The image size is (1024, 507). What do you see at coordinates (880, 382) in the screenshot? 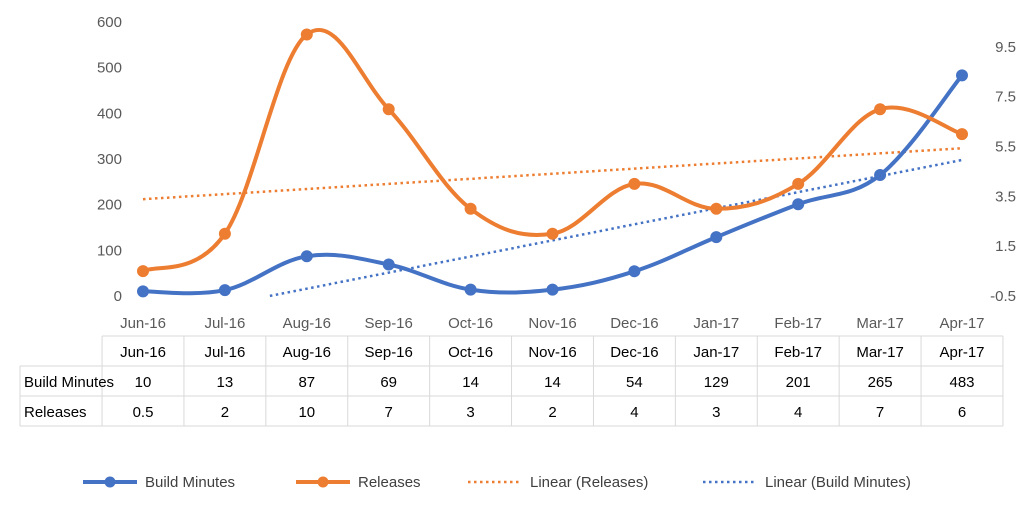
I see `table-cell: 265` at bounding box center [880, 382].